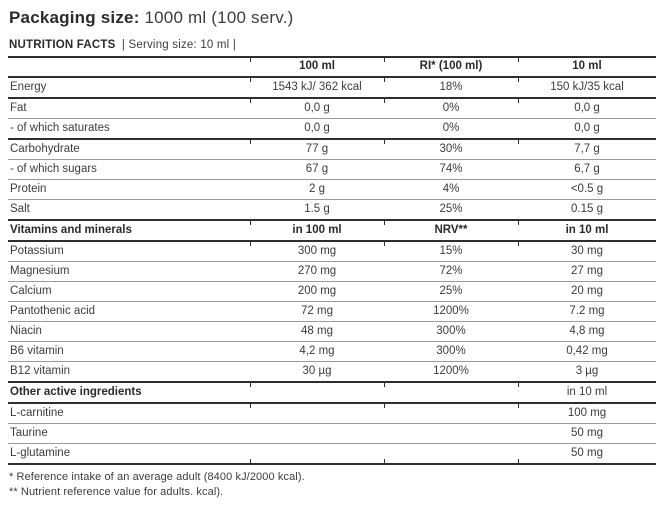 The image size is (663, 505). What do you see at coordinates (587, 87) in the screenshot?
I see `row-value: 150 kJ/35 kcal` at bounding box center [587, 87].